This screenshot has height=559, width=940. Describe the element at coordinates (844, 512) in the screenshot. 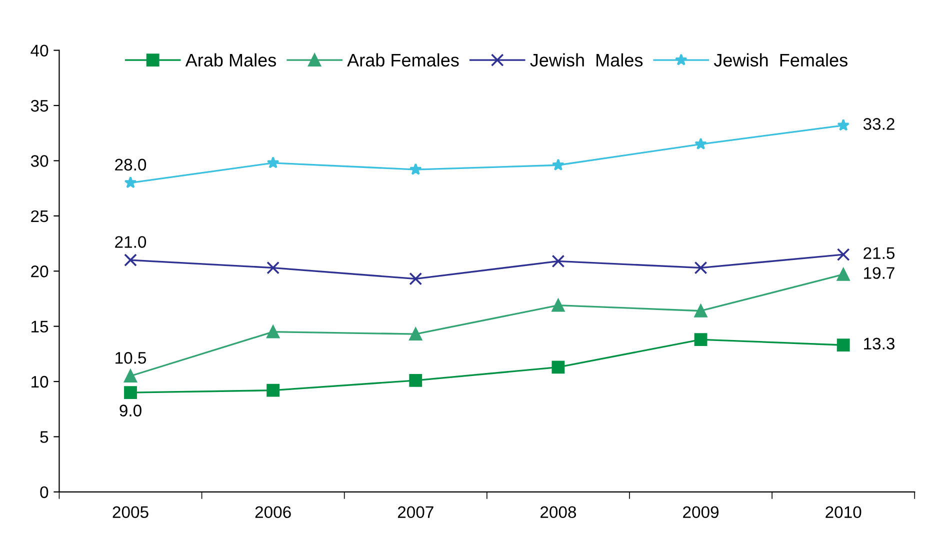

I see `x-tick-label: 2010` at that location.